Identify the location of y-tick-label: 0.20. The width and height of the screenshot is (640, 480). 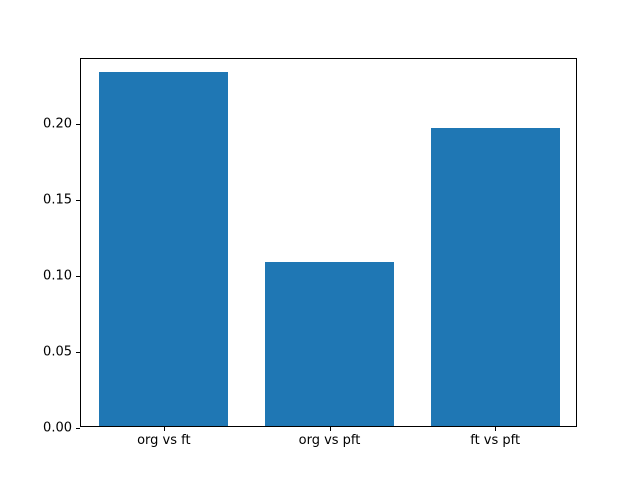
(57, 124).